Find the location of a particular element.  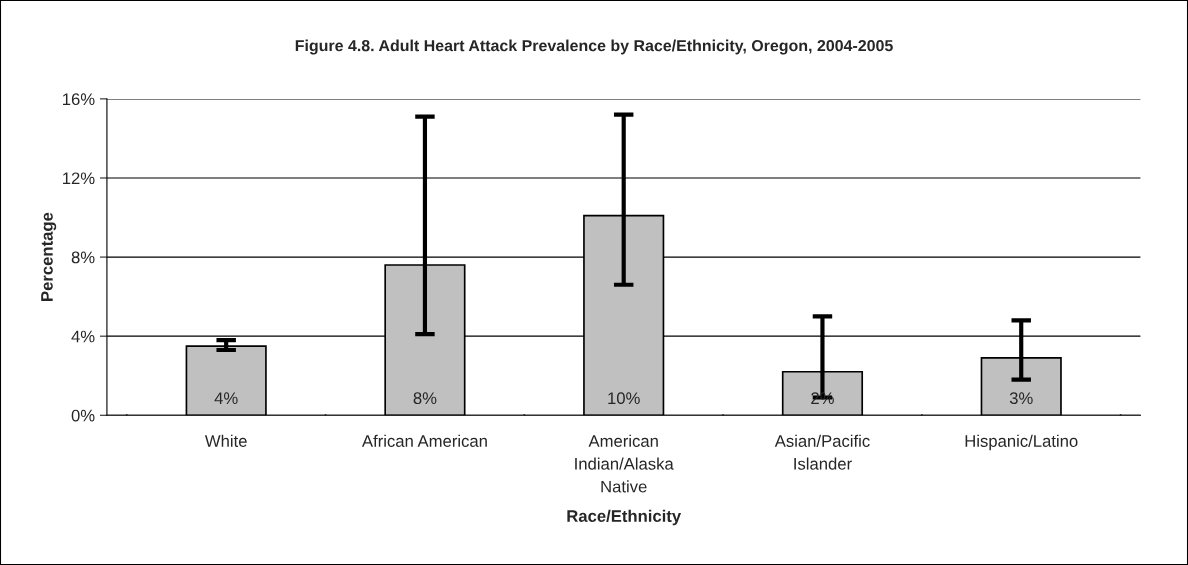

y-tick-label: 12% is located at coordinates (79, 178).